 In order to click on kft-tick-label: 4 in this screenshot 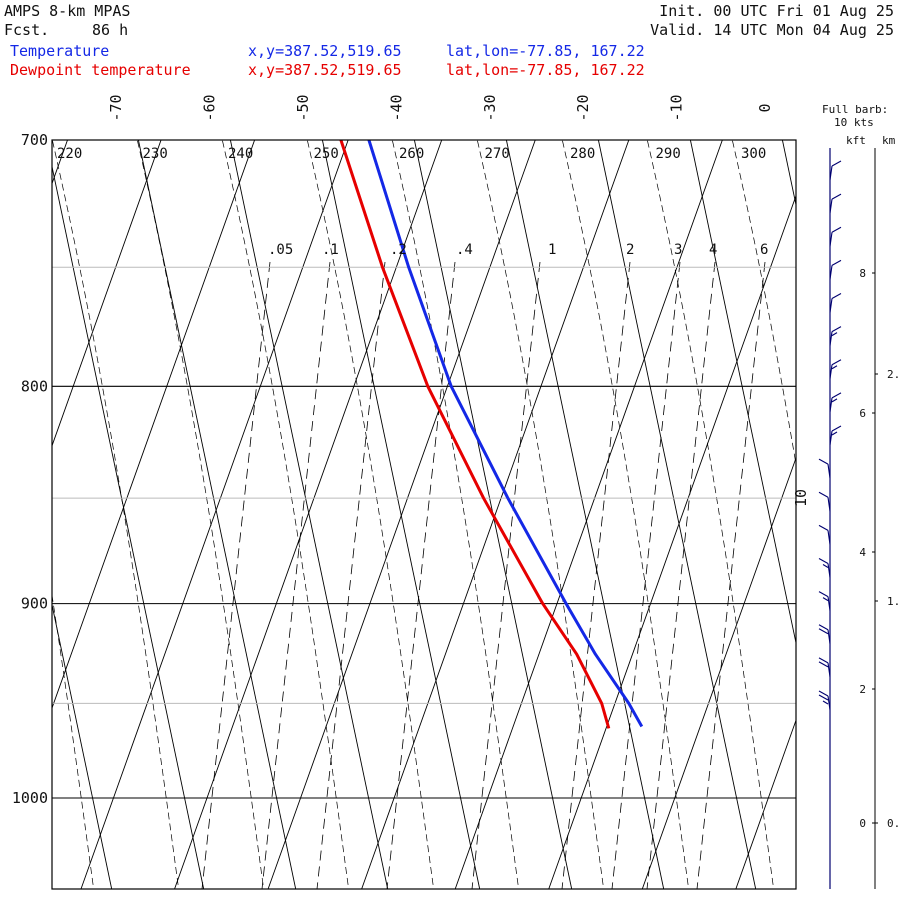, I will do `click(862, 552)`.